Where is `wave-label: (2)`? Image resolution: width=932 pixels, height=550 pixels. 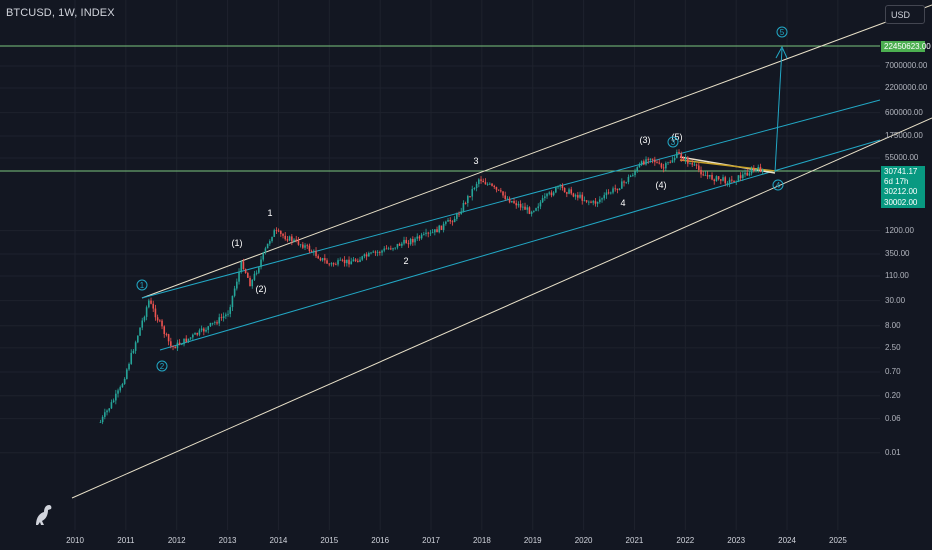
wave-label: (2) is located at coordinates (261, 289).